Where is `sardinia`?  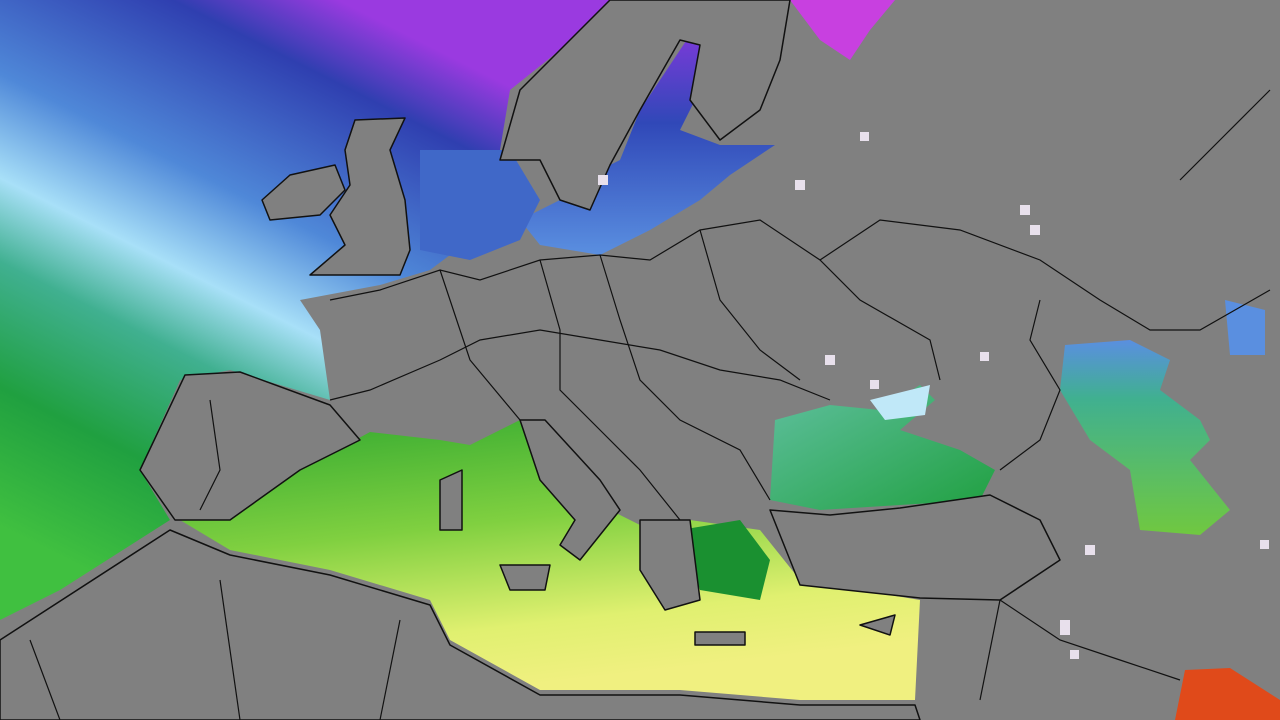
sardinia is located at coordinates (451, 500).